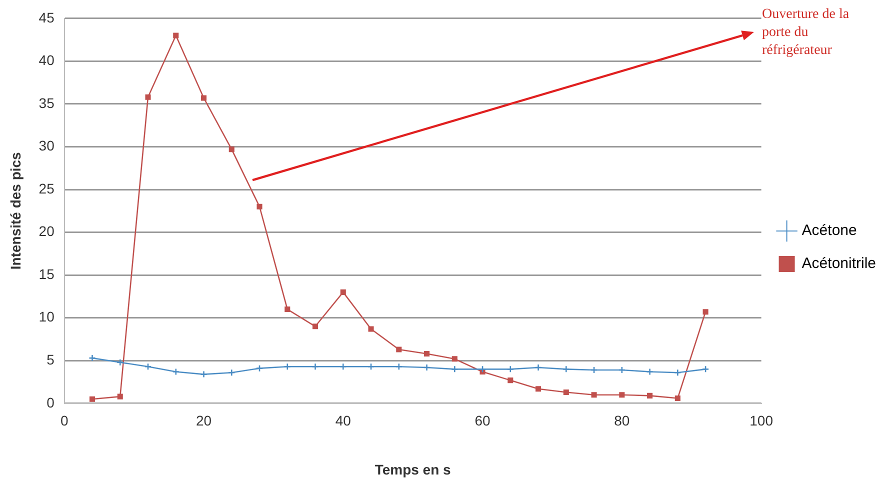  What do you see at coordinates (839, 263) in the screenshot?
I see `legend-label: Acétonitrile` at bounding box center [839, 263].